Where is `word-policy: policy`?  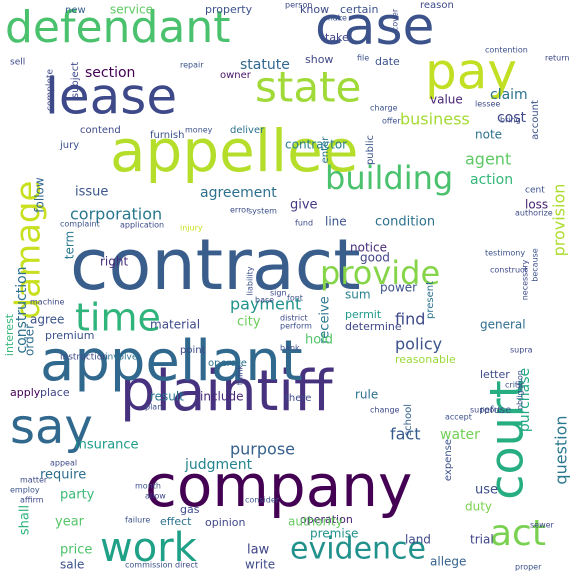 word-policy: policy is located at coordinates (418, 344).